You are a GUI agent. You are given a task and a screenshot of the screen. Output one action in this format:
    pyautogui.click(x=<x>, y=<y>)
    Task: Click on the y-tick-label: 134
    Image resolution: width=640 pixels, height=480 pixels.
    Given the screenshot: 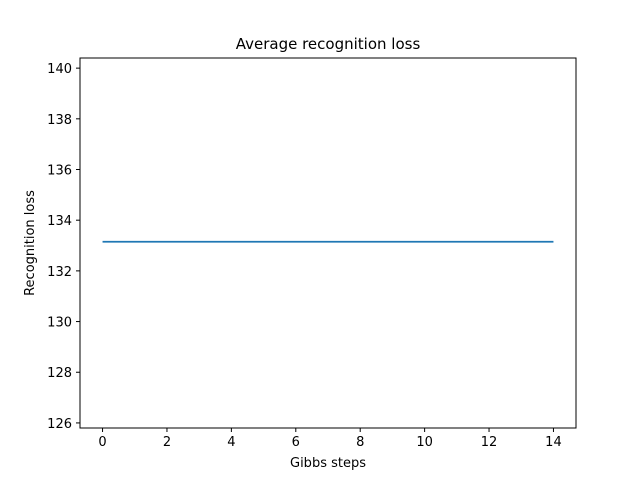 What is the action you would take?
    pyautogui.click(x=59, y=221)
    